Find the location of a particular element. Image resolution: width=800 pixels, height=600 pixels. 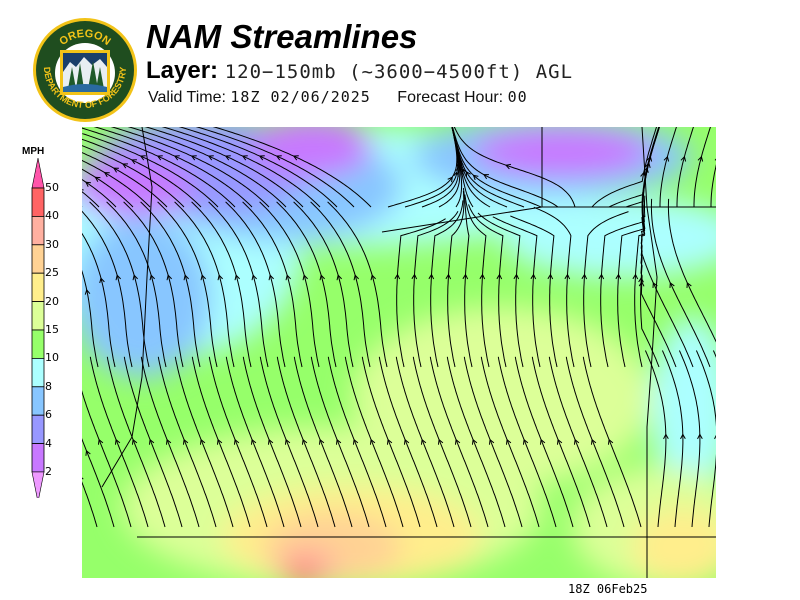

color-legend is located at coordinates (38, 328).